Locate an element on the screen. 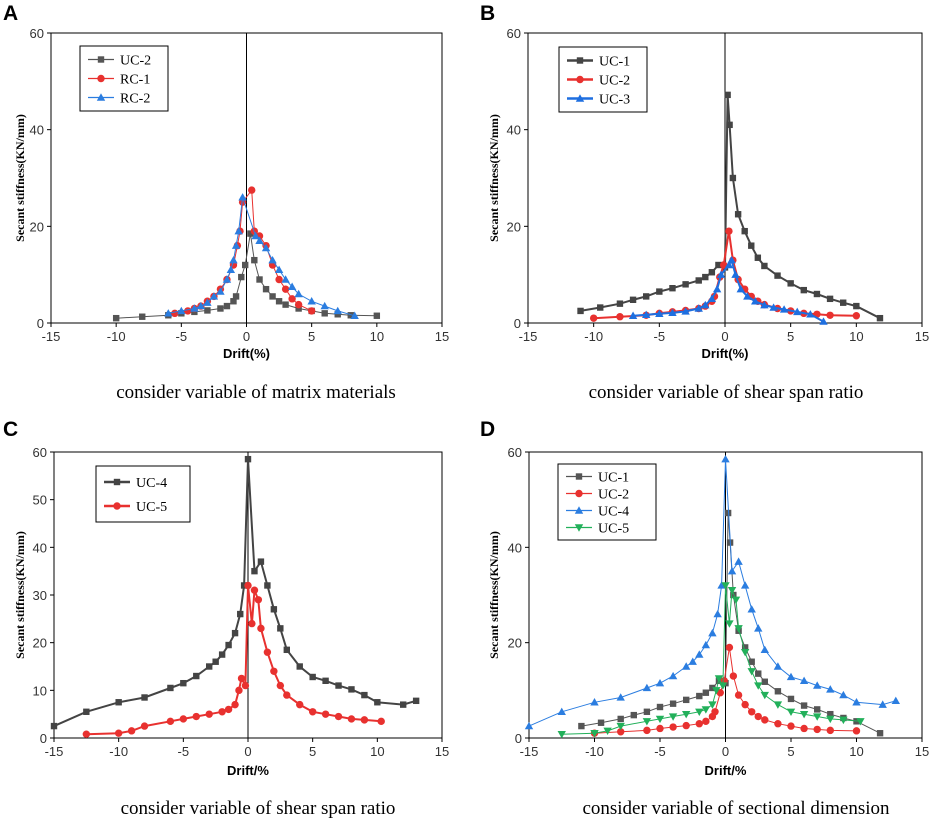  legend-label: UC-3 is located at coordinates (614, 100).